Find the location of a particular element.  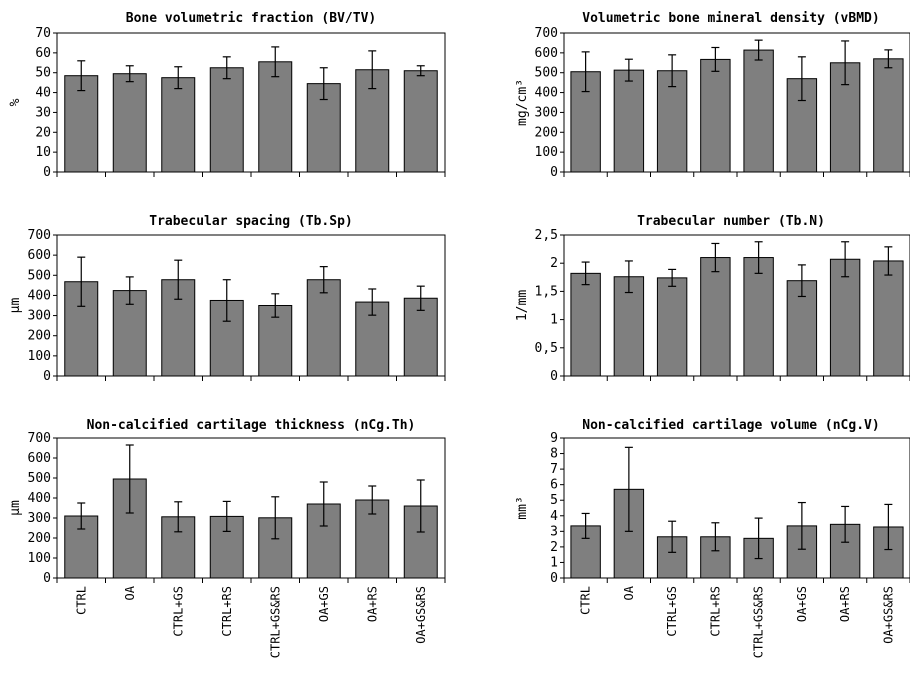

y-tick-label: 3 is located at coordinates (554, 531).